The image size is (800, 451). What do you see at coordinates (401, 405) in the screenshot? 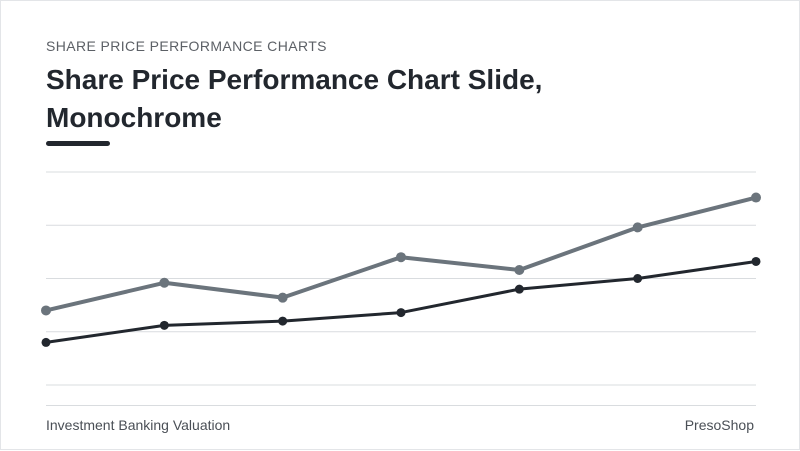
I see `footer-divider` at bounding box center [401, 405].